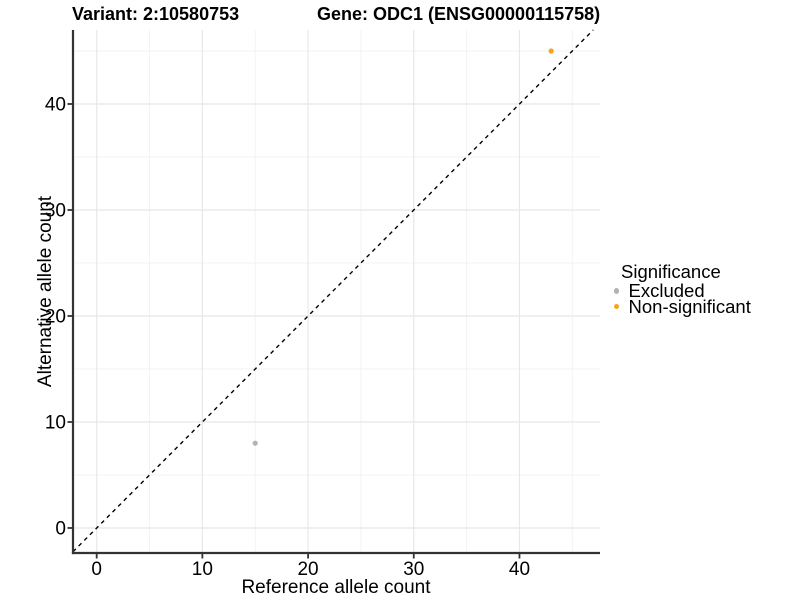  I want to click on x-tick-label: 20, so click(307, 569).